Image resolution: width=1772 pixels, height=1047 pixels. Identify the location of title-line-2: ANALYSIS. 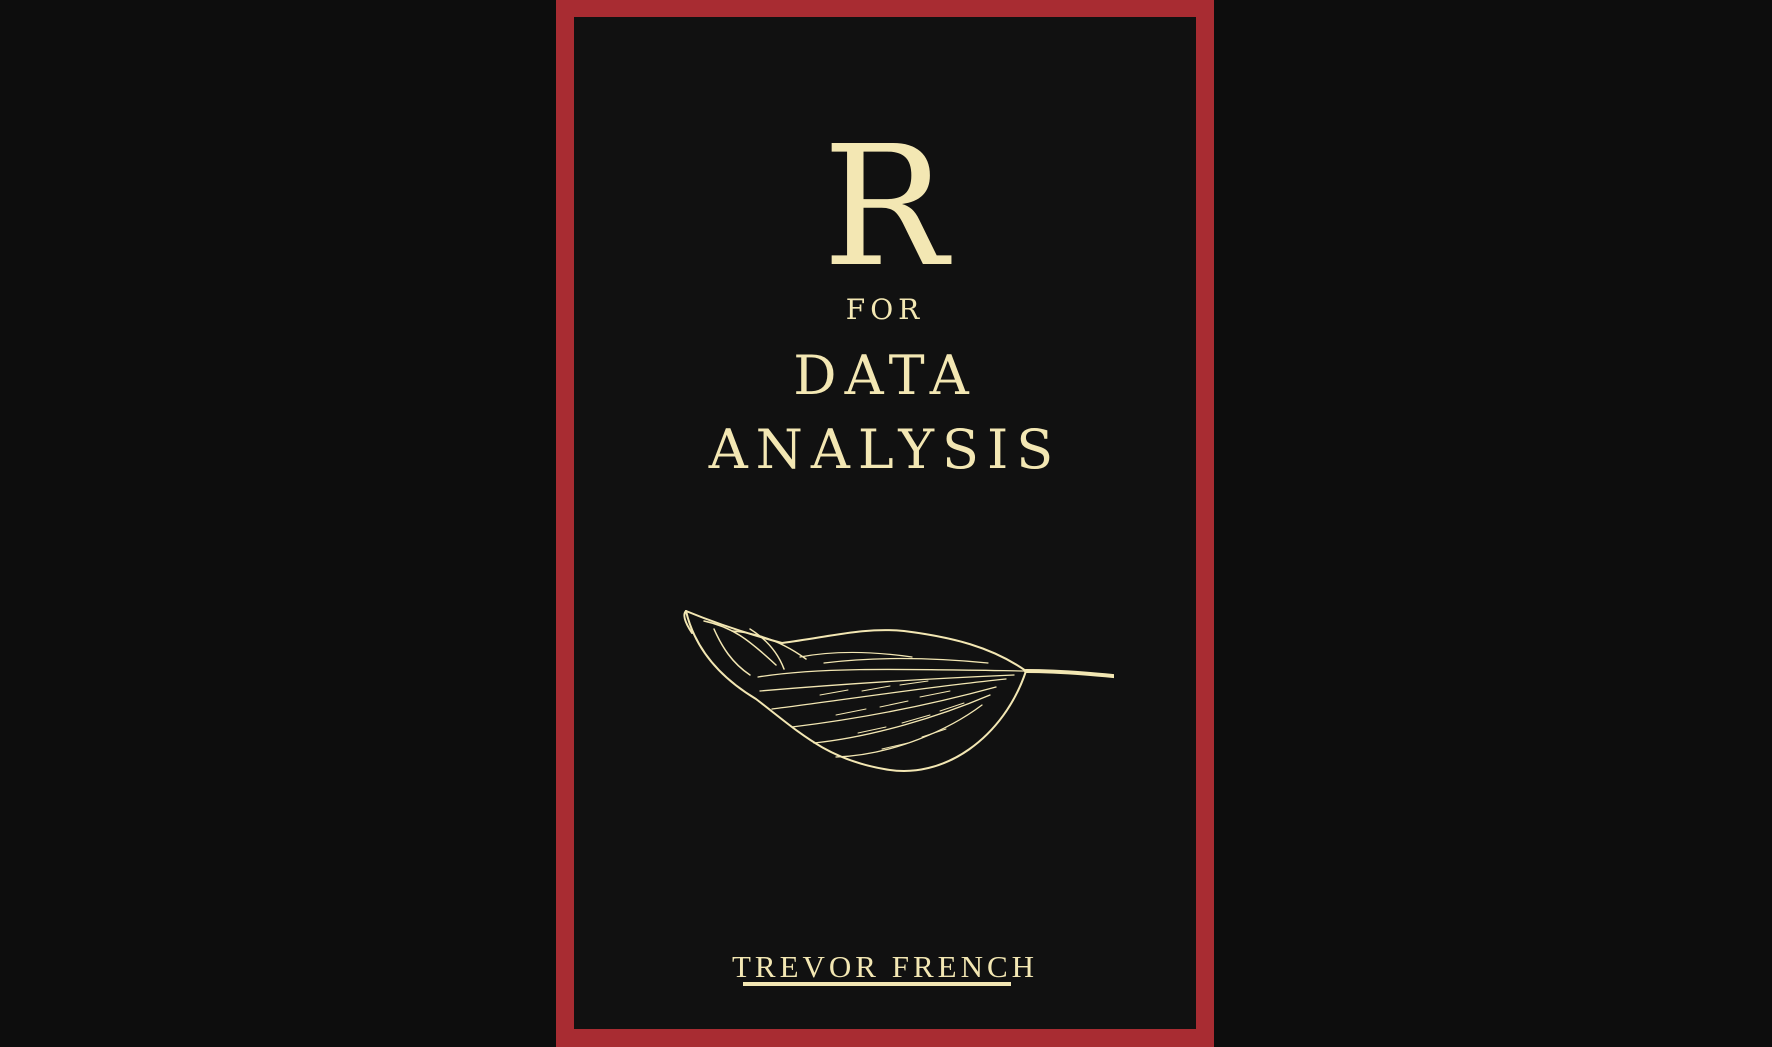
(885, 449).